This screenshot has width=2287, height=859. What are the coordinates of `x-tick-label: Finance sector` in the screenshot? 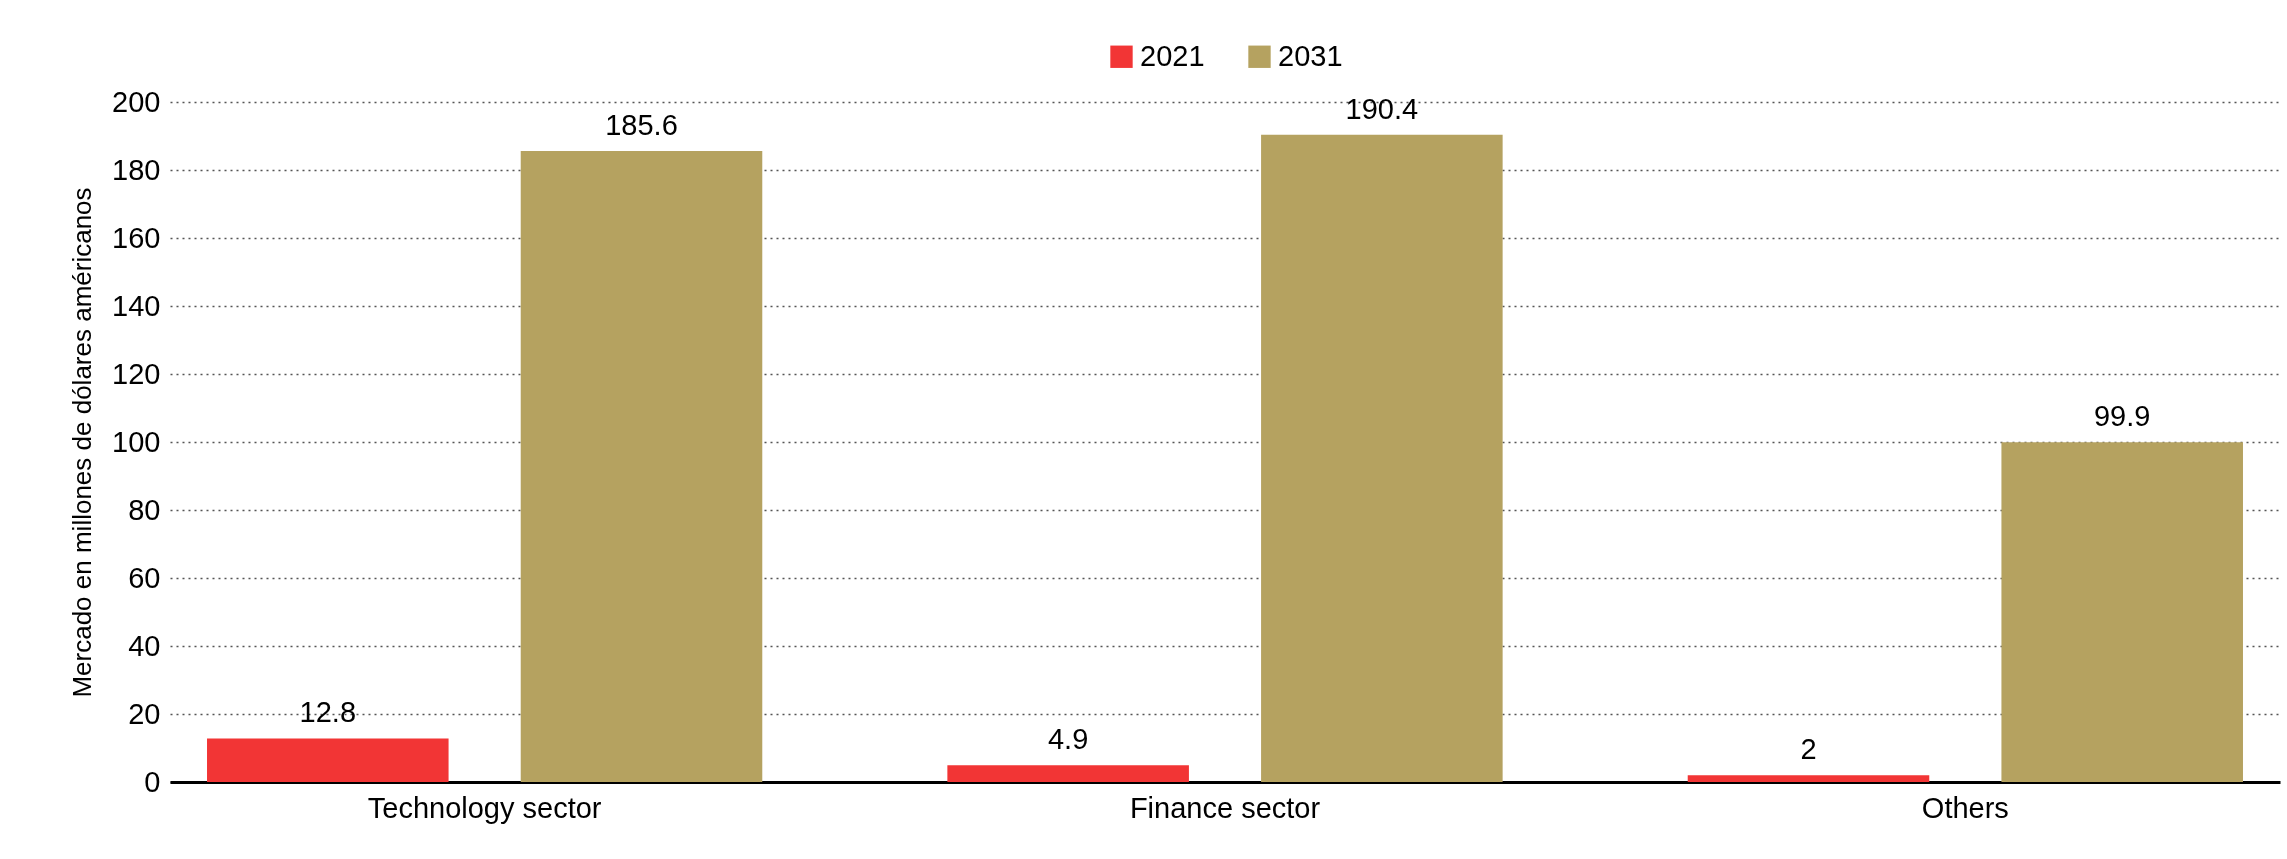 It's located at (1225, 807).